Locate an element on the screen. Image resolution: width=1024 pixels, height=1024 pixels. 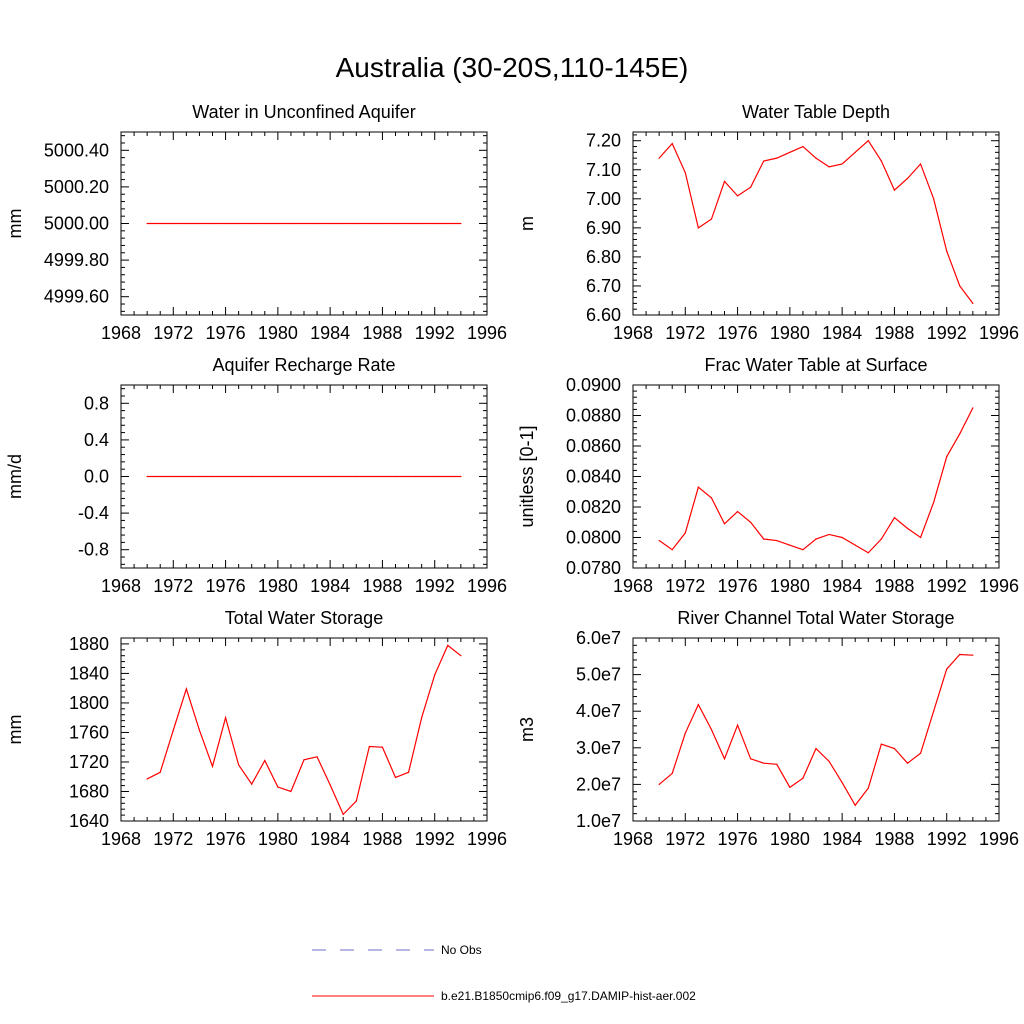
x-tick-label: 1988 is located at coordinates (894, 586).